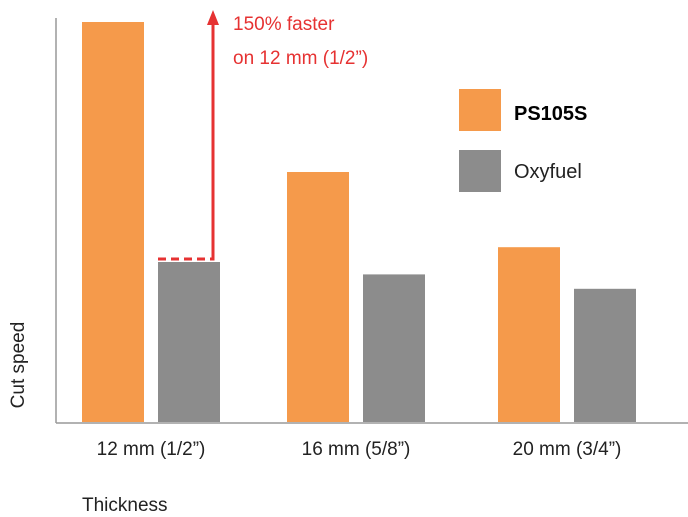 Image resolution: width=688 pixels, height=517 pixels. What do you see at coordinates (548, 172) in the screenshot?
I see `legend-label-oxyfuel: Oxyfuel` at bounding box center [548, 172].